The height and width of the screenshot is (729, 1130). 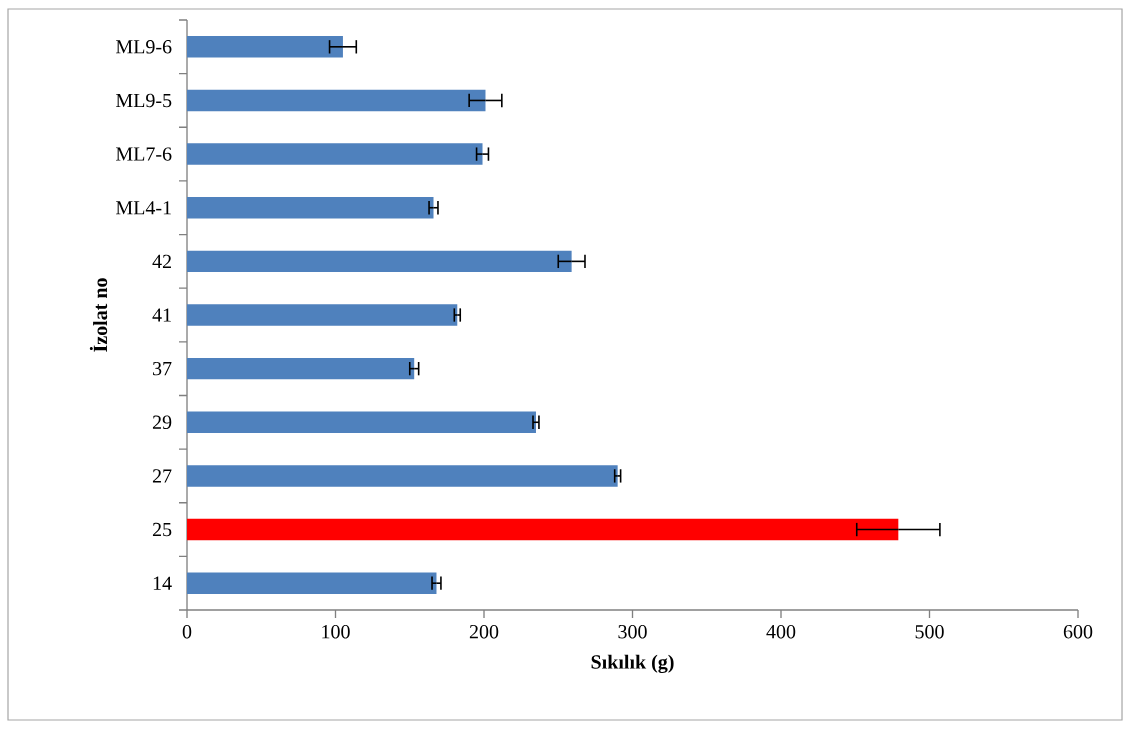 What do you see at coordinates (484, 631) in the screenshot?
I see `x-tick-label: 200` at bounding box center [484, 631].